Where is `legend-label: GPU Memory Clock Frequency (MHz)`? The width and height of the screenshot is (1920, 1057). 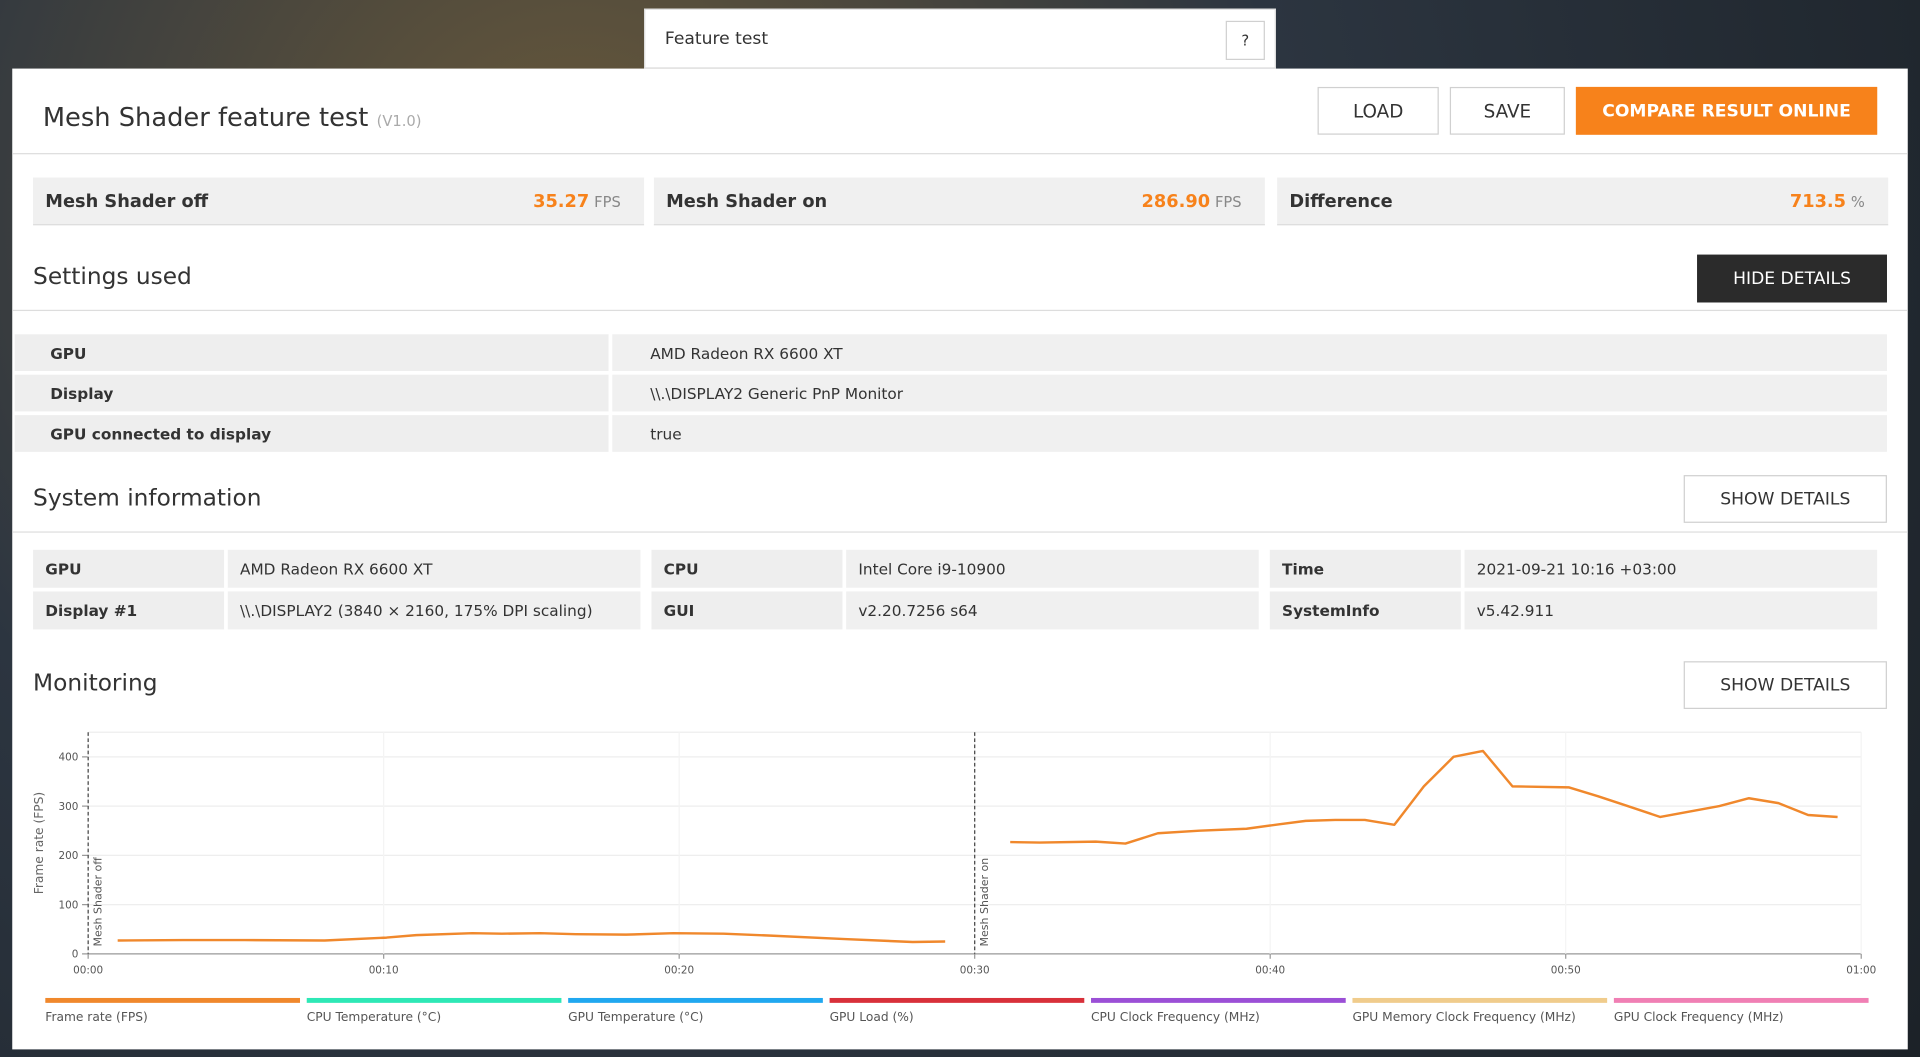 legend-label: GPU Memory Clock Frequency (MHz) is located at coordinates (1463, 1017).